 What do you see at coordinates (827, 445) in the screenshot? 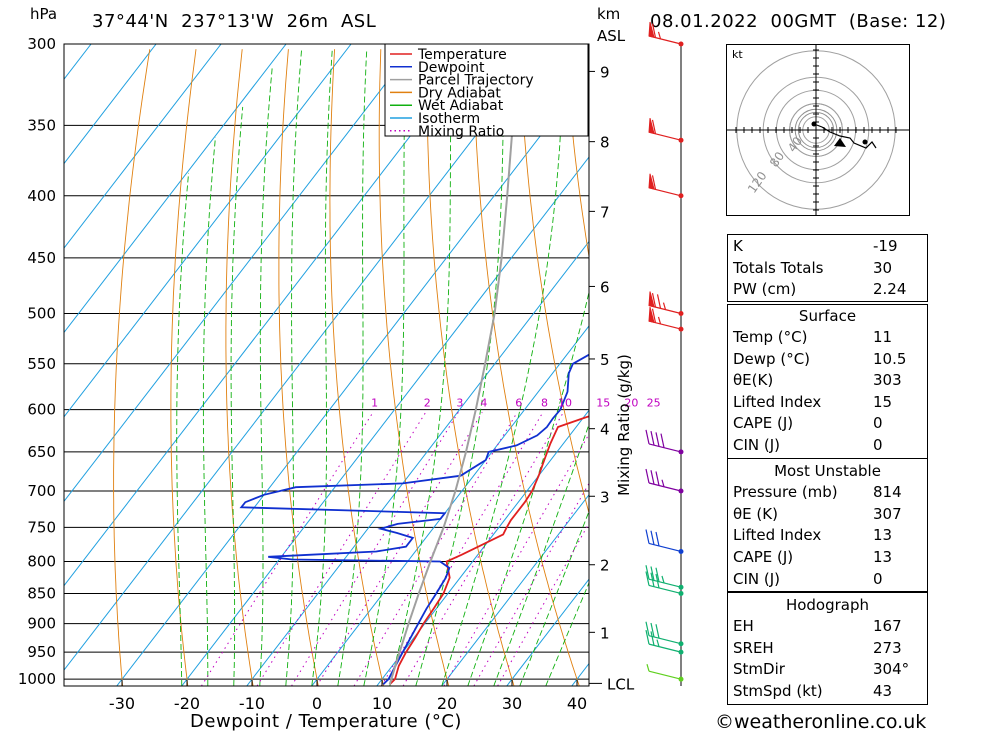
I see `surface-index-row: CIN (J) 0` at bounding box center [827, 445].